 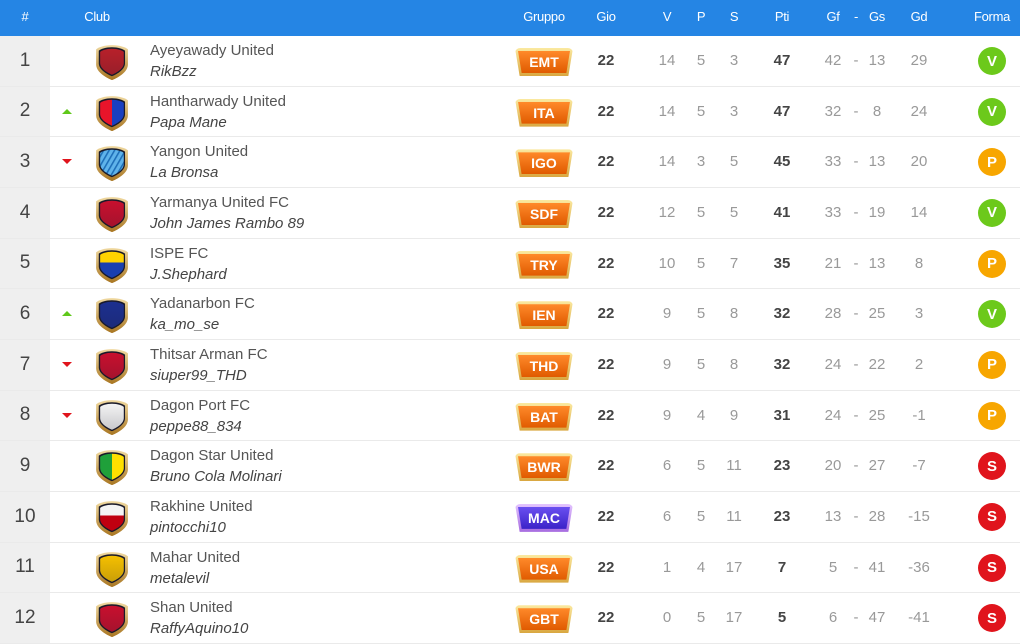 I want to click on group-badge: USA, so click(x=544, y=568).